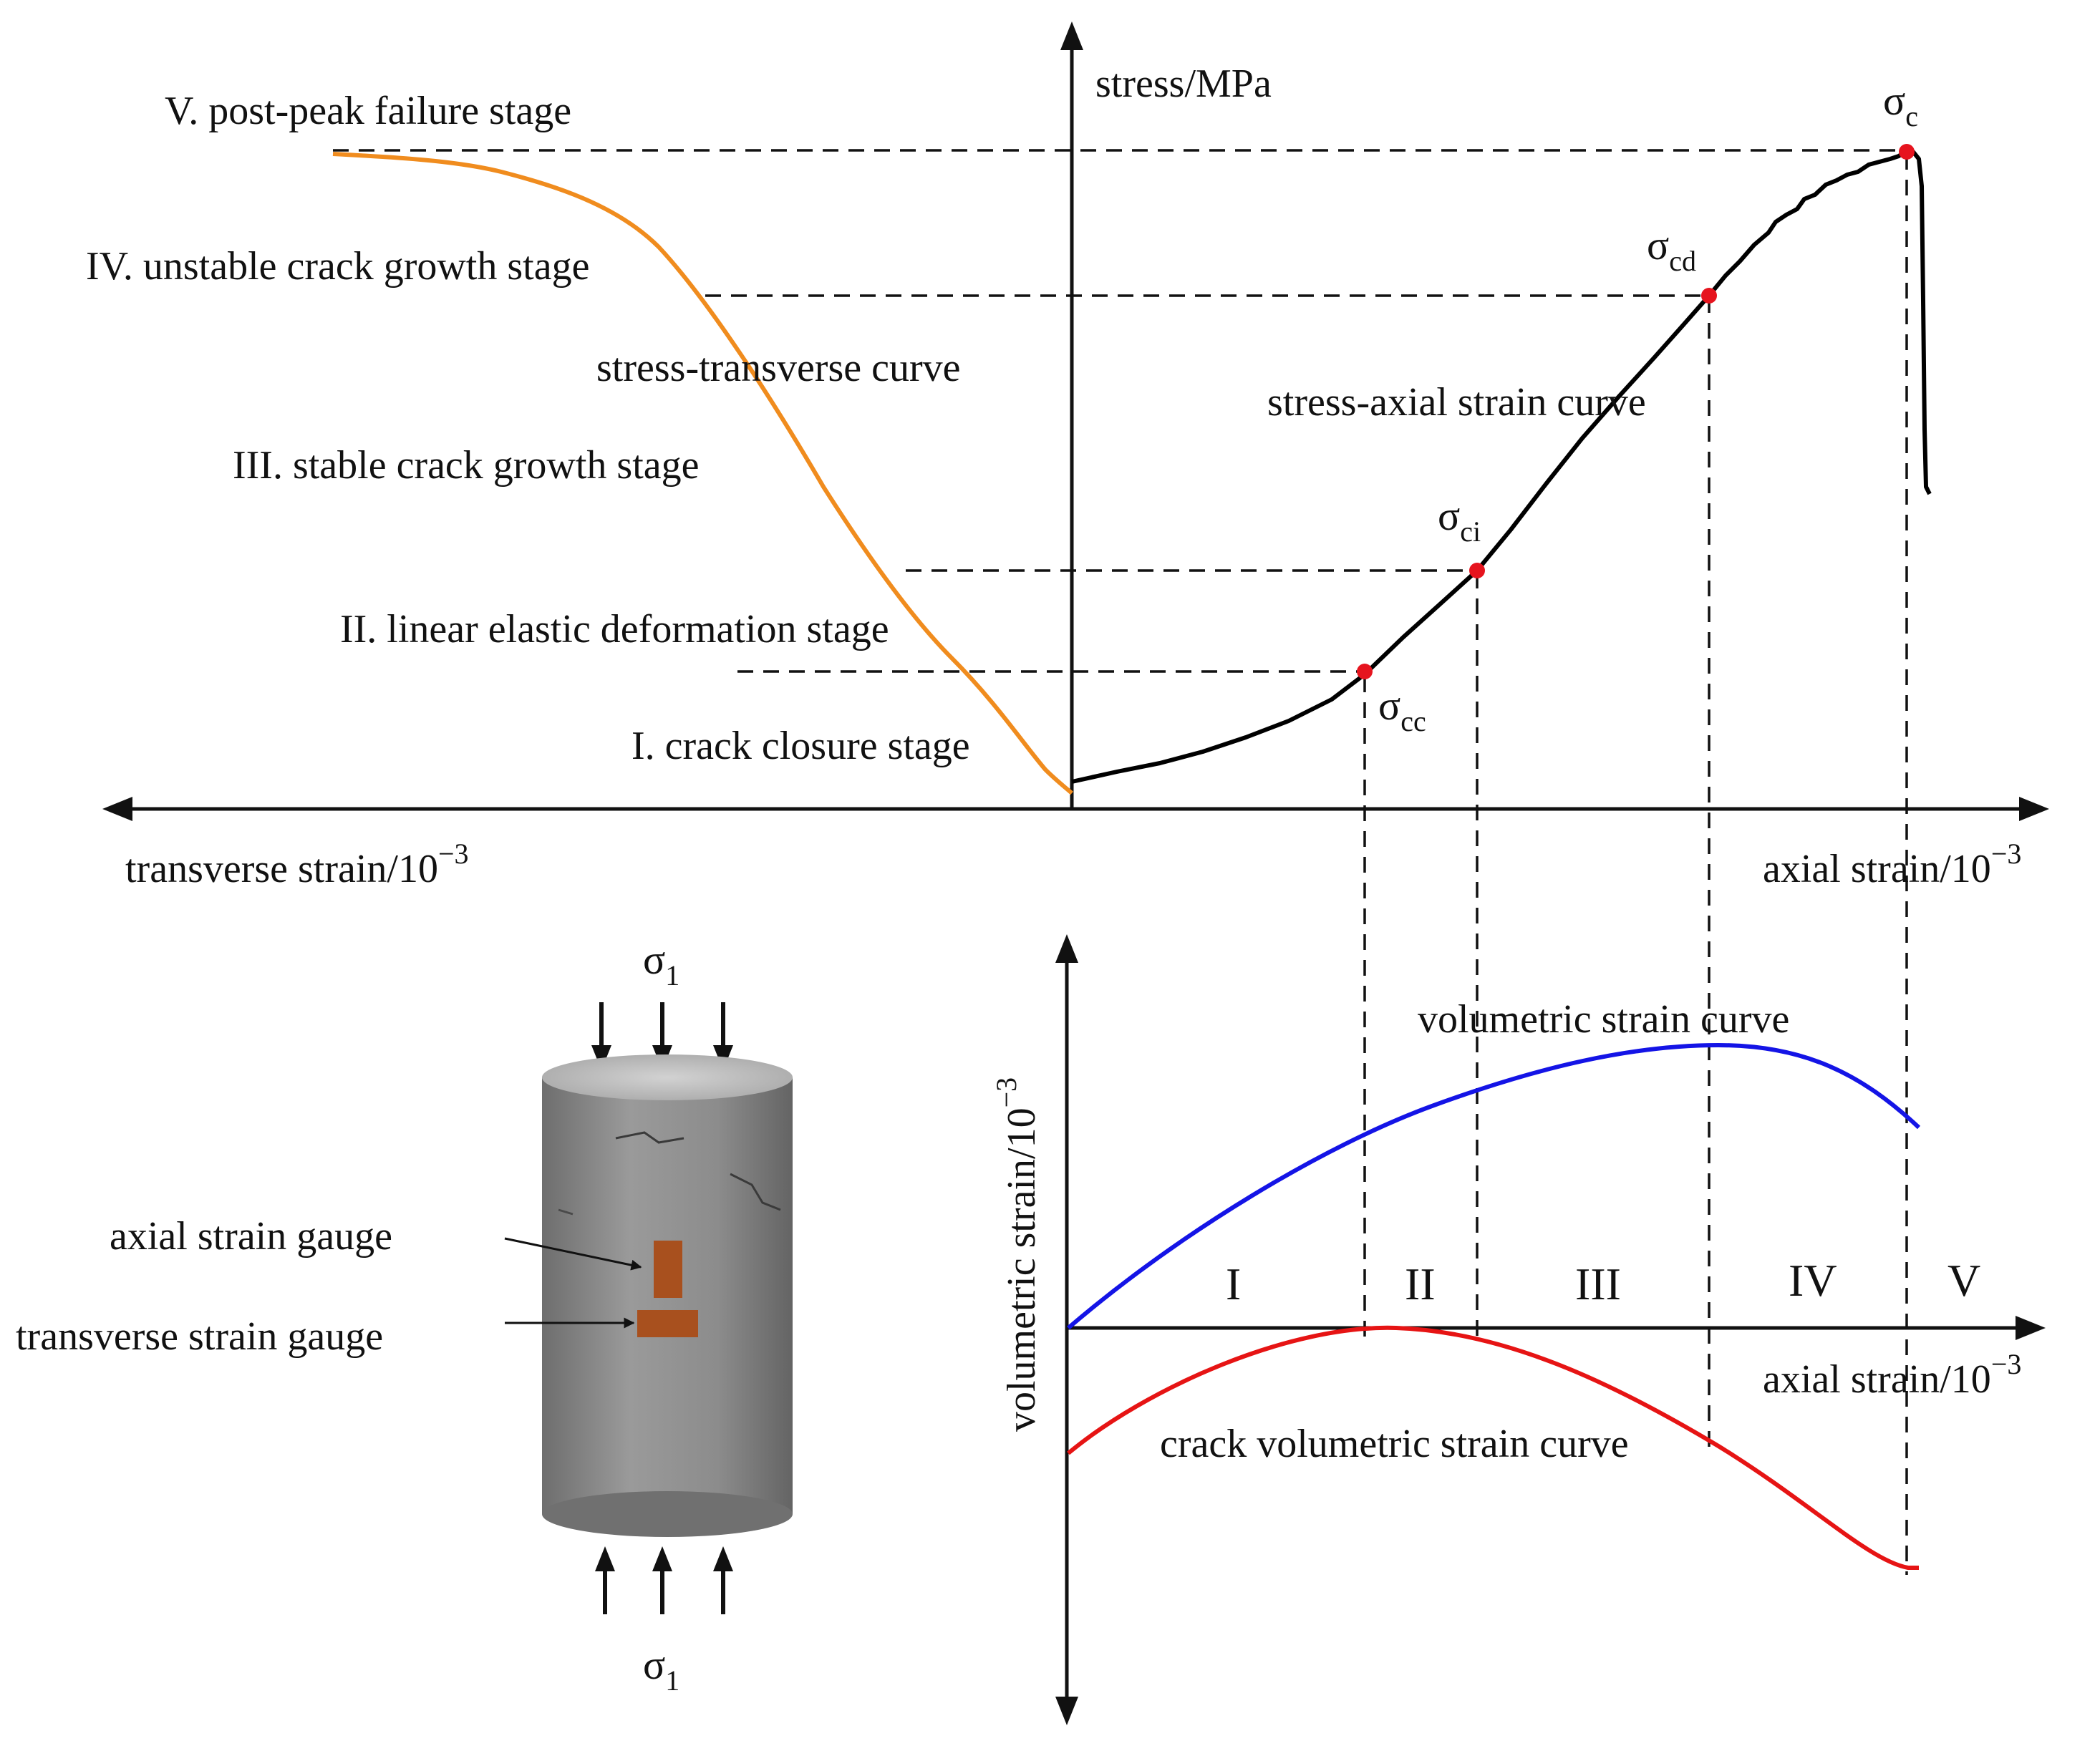  What do you see at coordinates (1813, 1280) in the screenshot?
I see `region-label-4: IV` at bounding box center [1813, 1280].